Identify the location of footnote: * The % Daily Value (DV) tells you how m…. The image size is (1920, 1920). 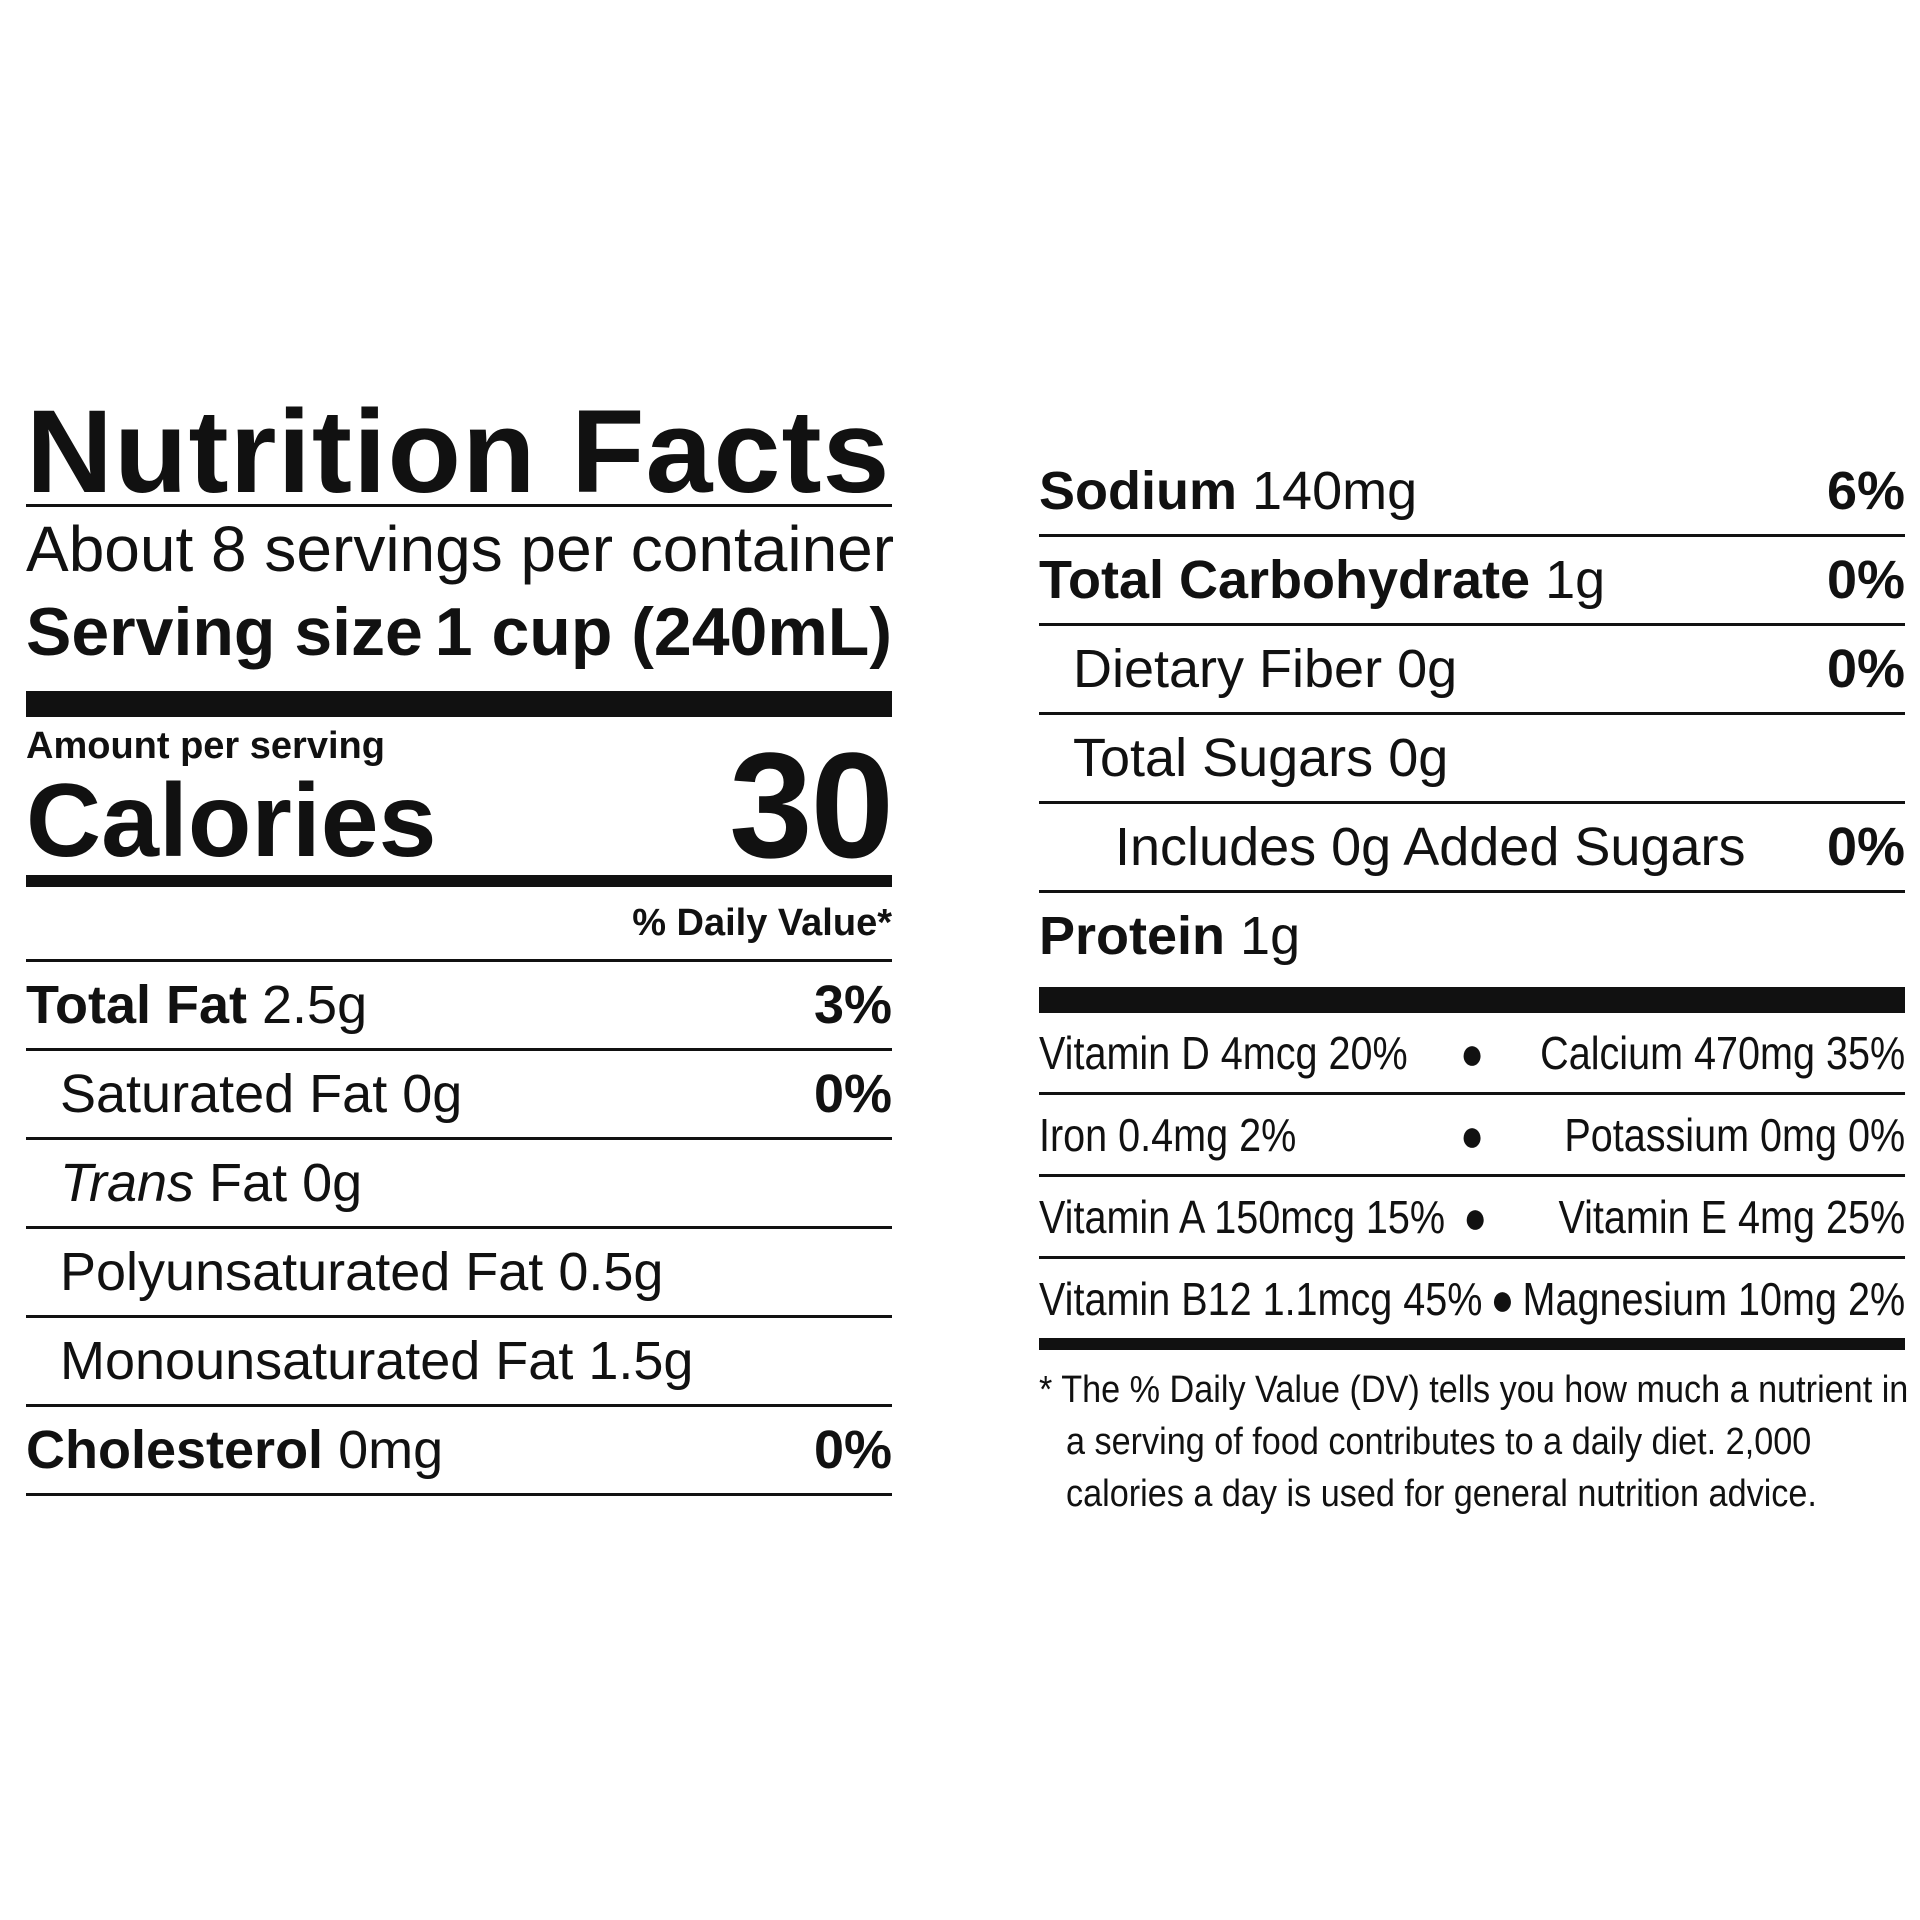
(1474, 1442).